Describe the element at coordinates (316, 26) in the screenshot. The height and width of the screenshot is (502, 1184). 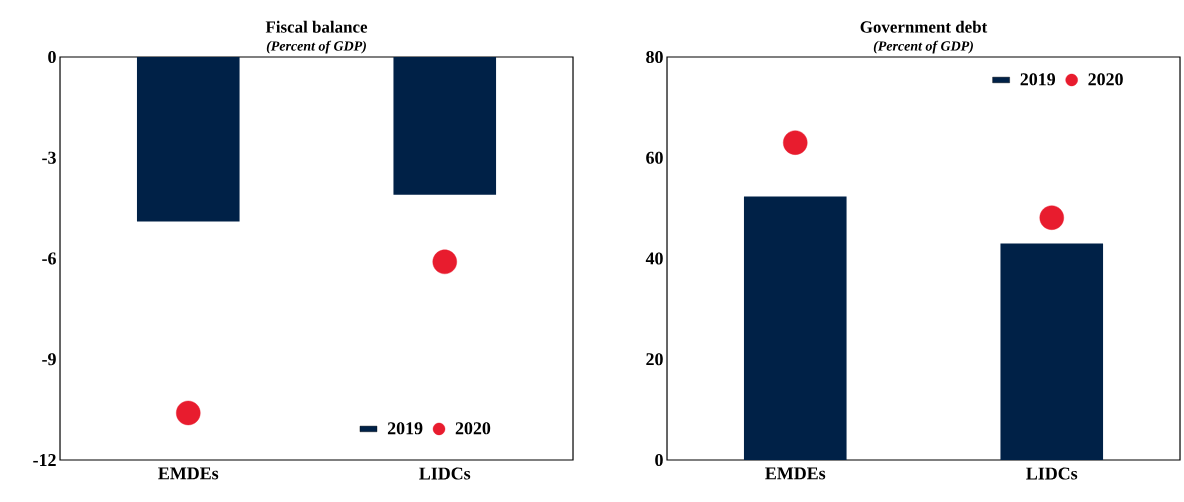
I see `chart-title: Fiscal balance` at that location.